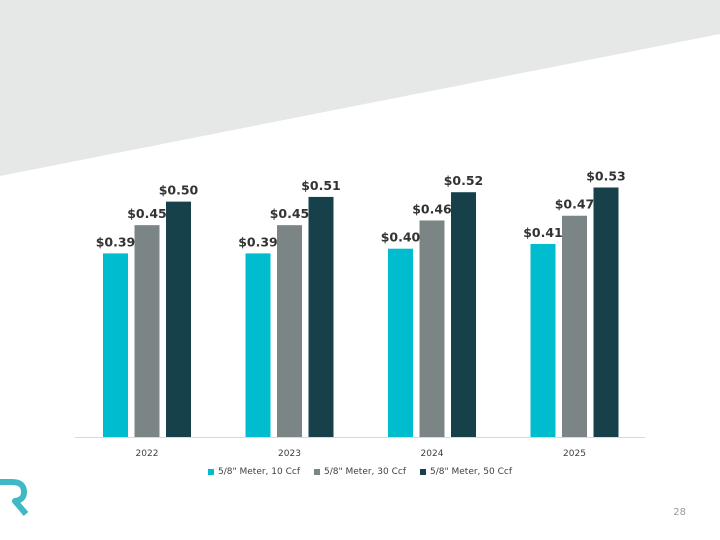 The width and height of the screenshot is (720, 540). What do you see at coordinates (401, 237) in the screenshot?
I see `data-label-2024-series-1: $0.40` at bounding box center [401, 237].